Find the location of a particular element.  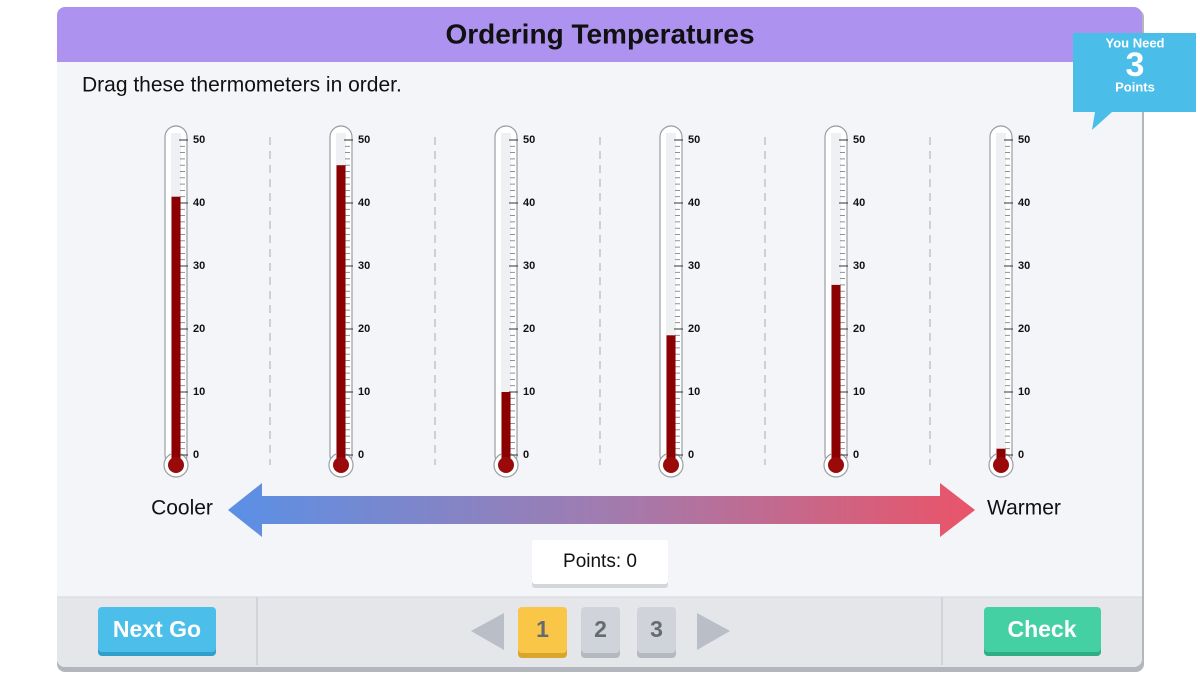

page-button: 1 is located at coordinates (542, 632).